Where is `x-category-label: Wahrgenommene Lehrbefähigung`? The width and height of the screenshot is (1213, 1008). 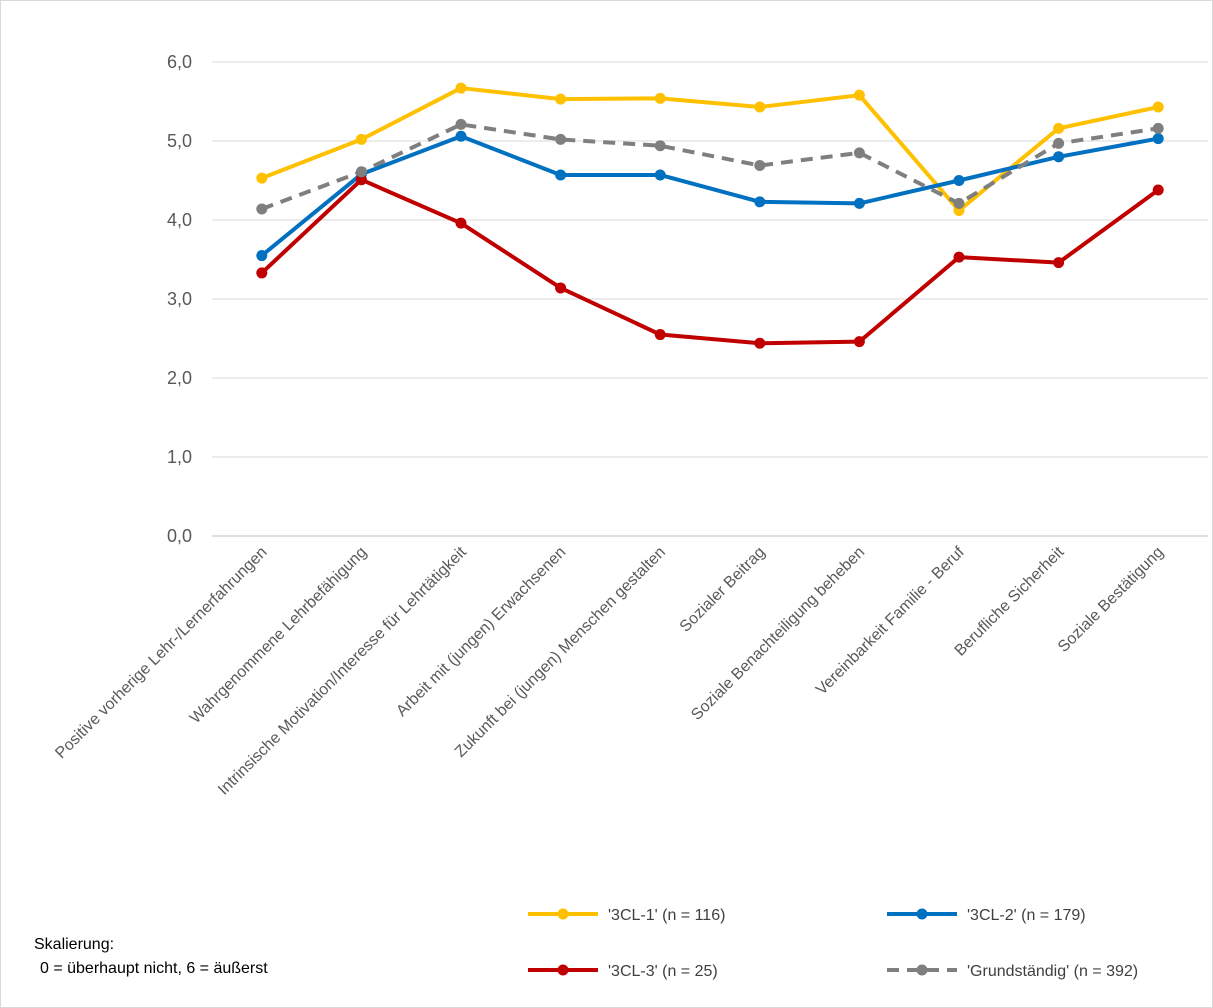 x-category-label: Wahrgenommene Lehrbefähigung is located at coordinates (278, 635).